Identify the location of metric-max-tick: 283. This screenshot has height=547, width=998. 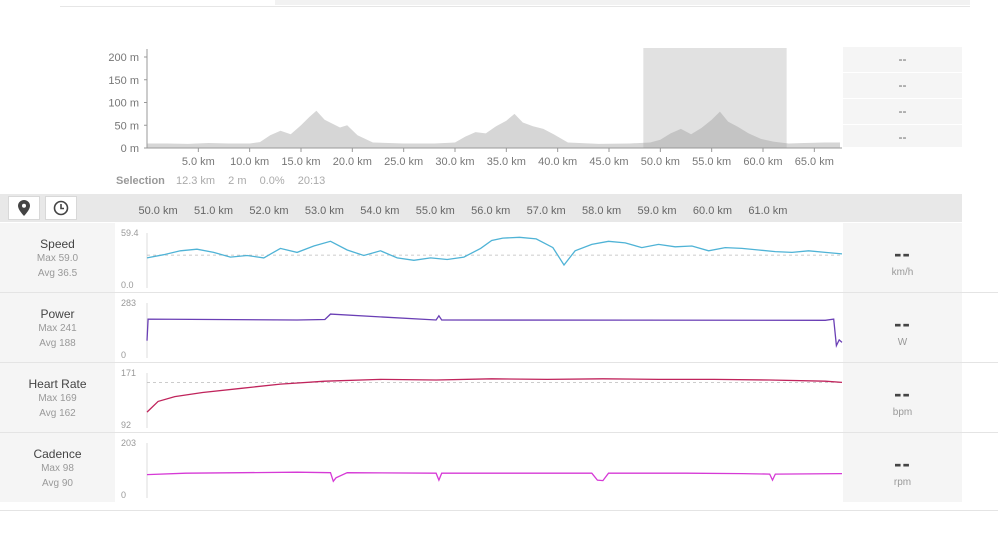
(128, 303).